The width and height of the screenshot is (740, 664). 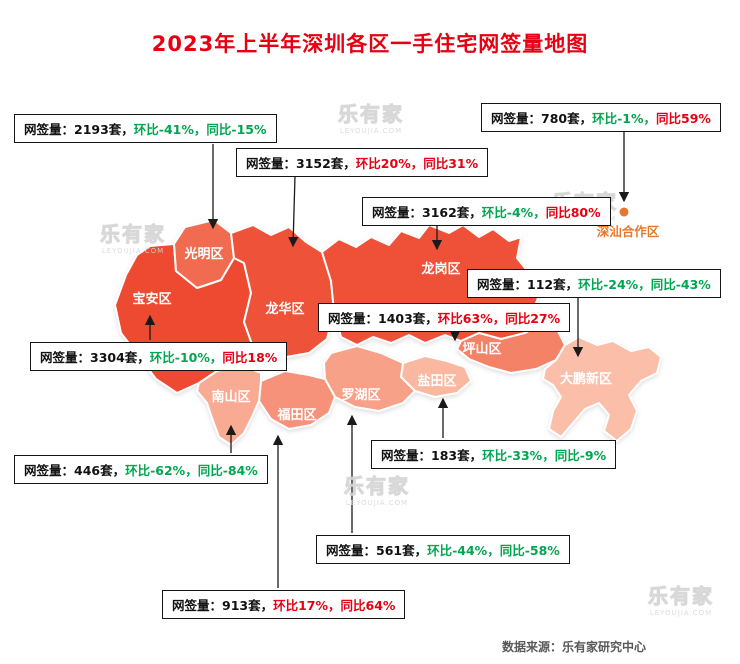 I want to click on district-label-longhua: 龙华区, so click(x=284, y=309).